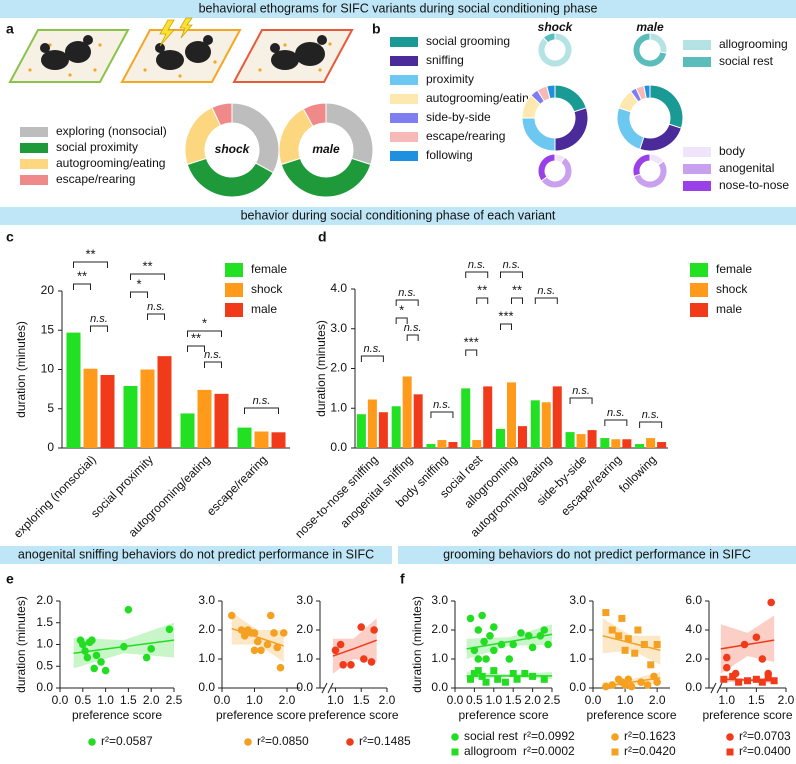  Describe the element at coordinates (127, 741) in the screenshot. I see `r-squared: r²=0.0587` at that location.